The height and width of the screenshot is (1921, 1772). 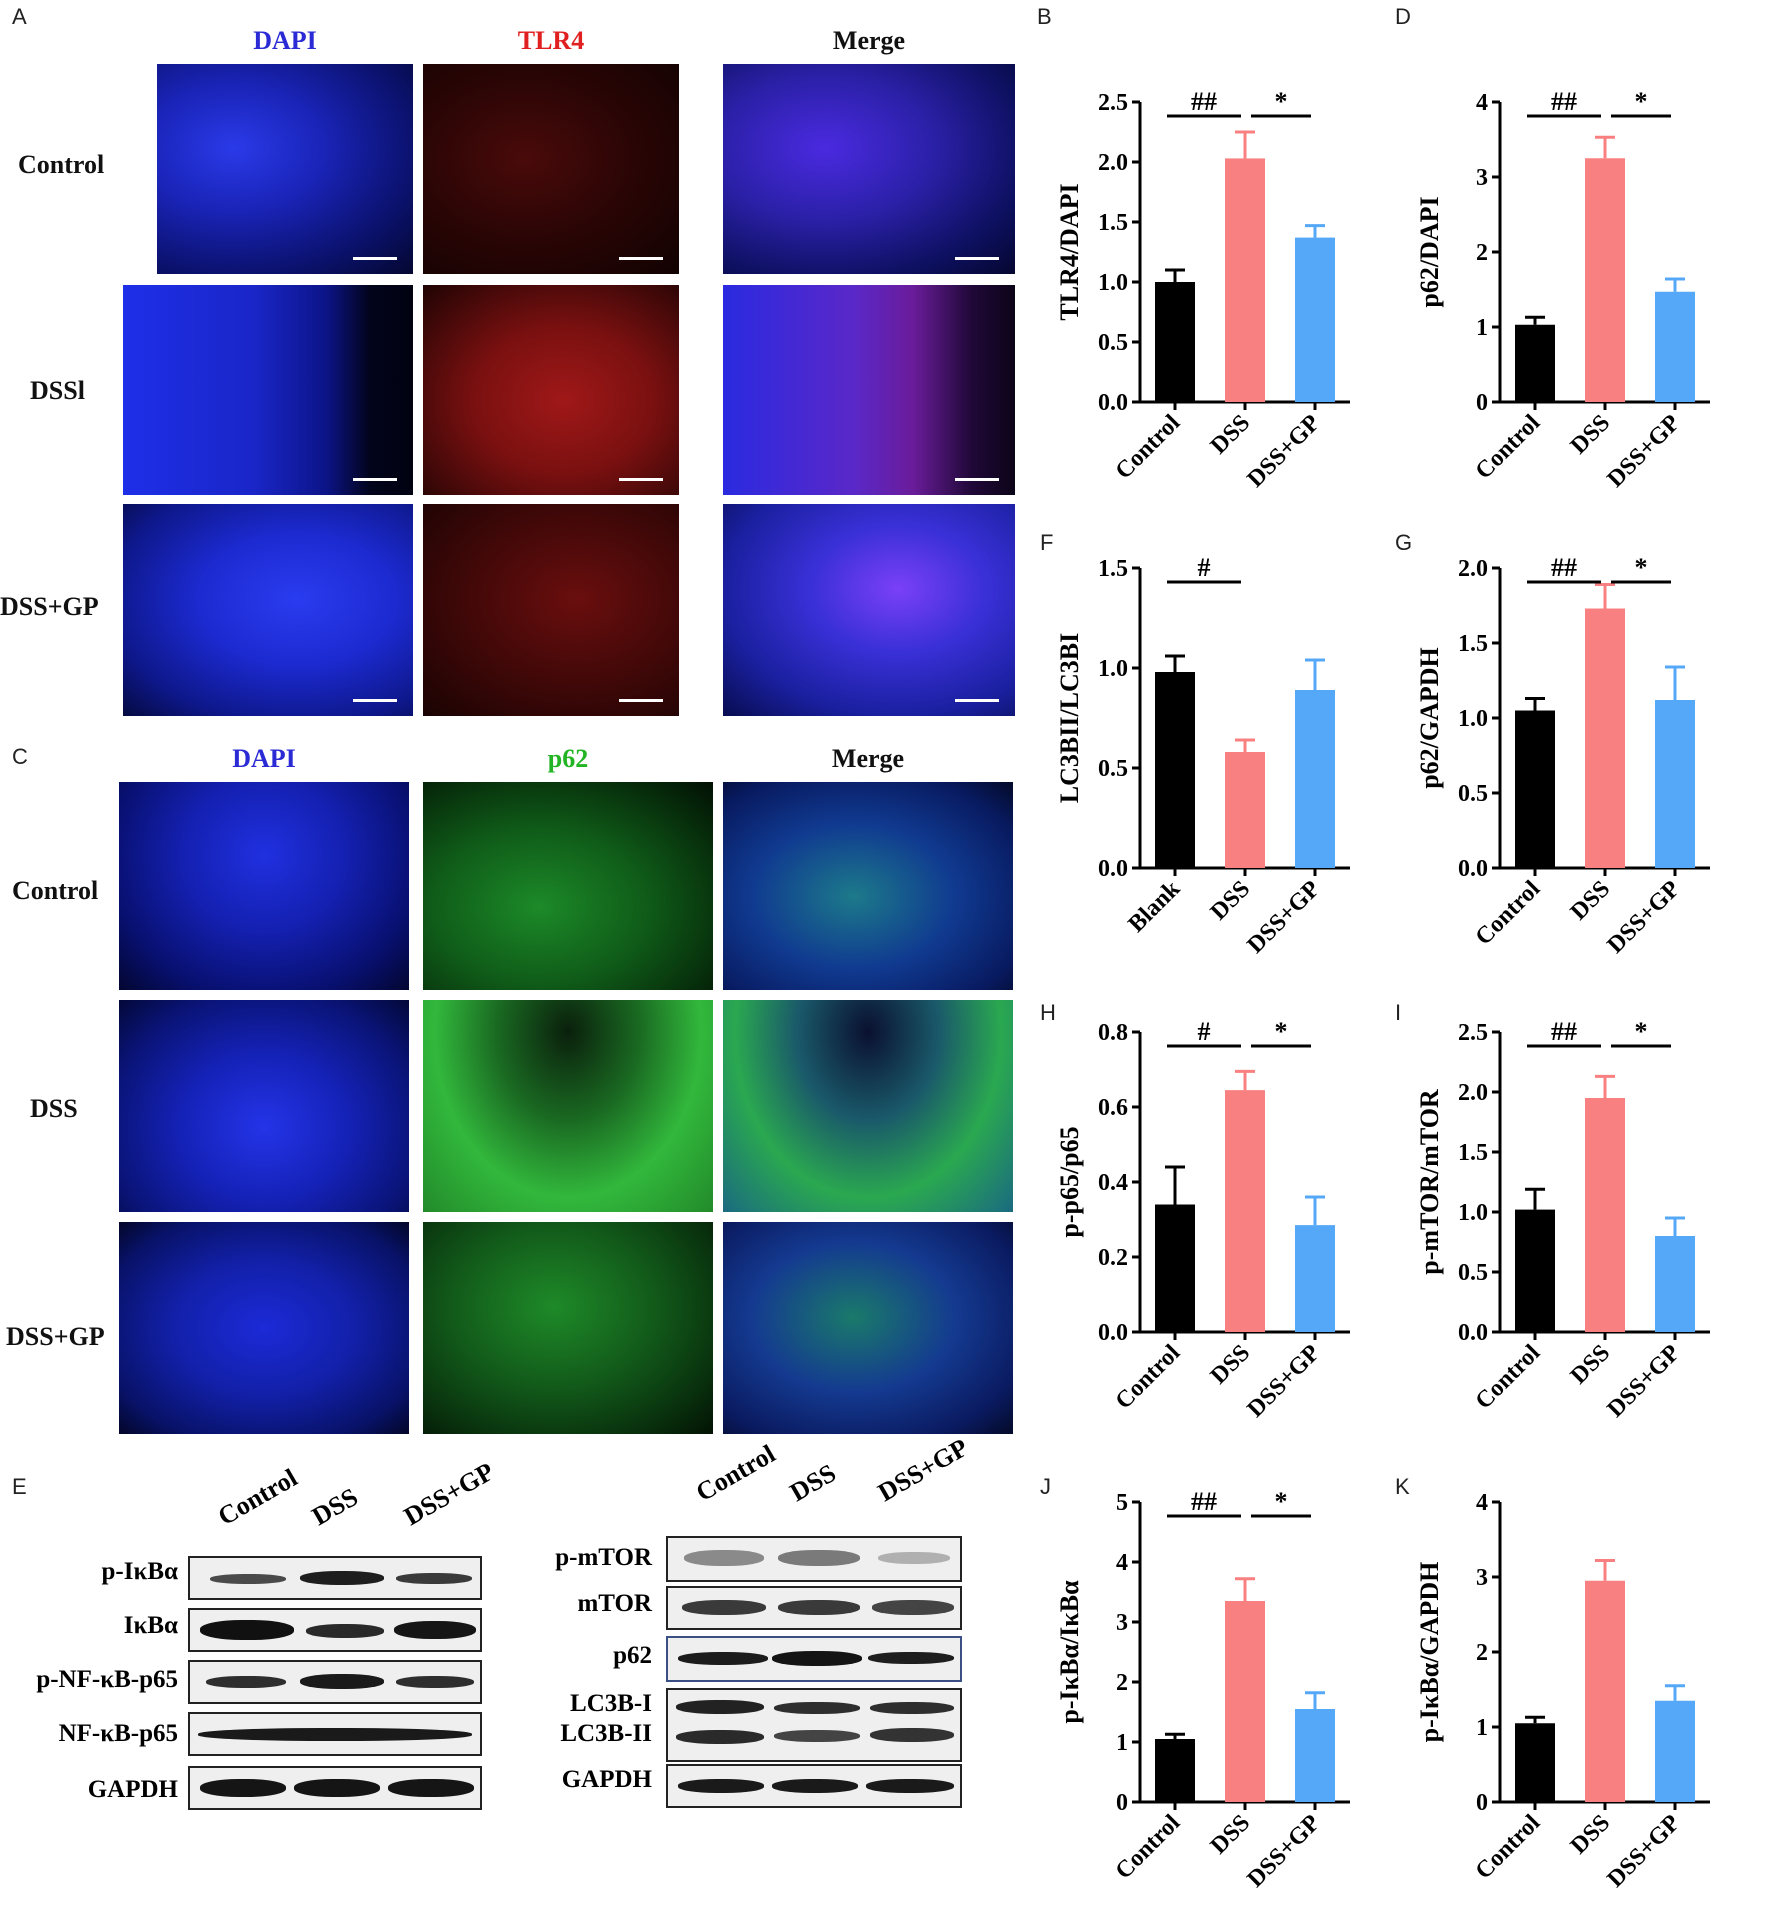 I want to click on y-axis-label: p-IκBα/GAPDH, so click(x=1429, y=1652).